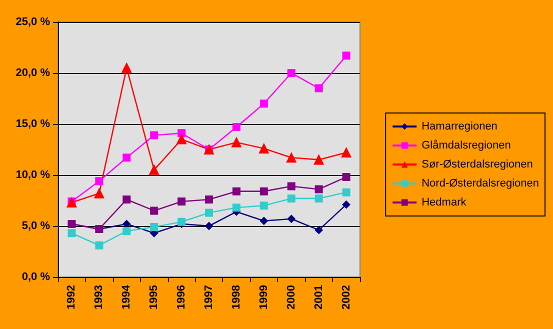  Describe the element at coordinates (126, 297) in the screenshot. I see `x-tick-label: 1994` at that location.